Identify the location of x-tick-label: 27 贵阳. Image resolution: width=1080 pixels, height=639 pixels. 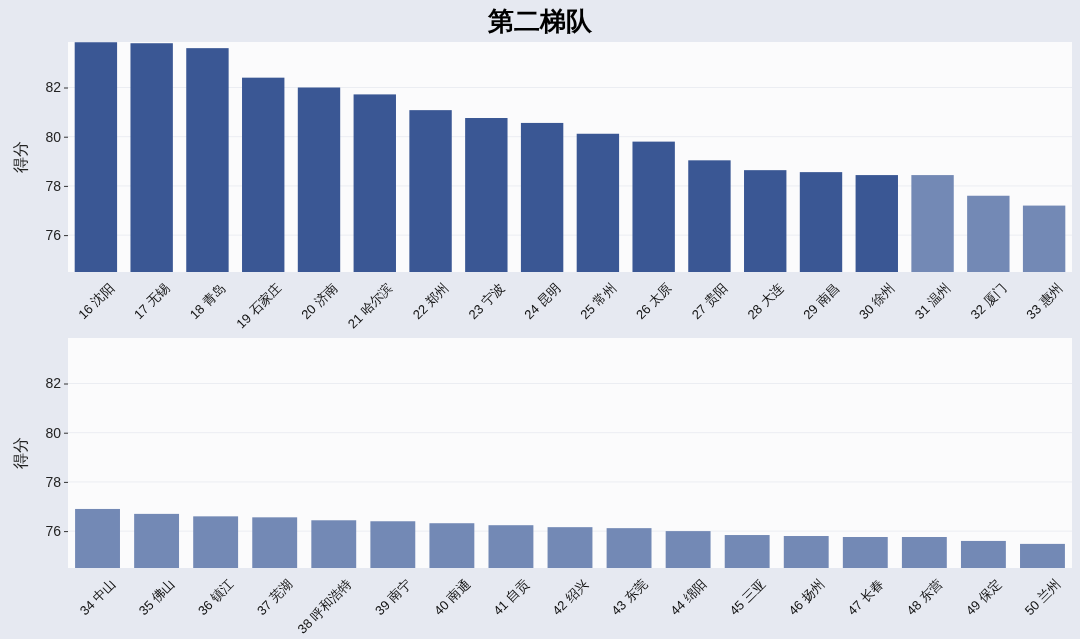
(709, 301).